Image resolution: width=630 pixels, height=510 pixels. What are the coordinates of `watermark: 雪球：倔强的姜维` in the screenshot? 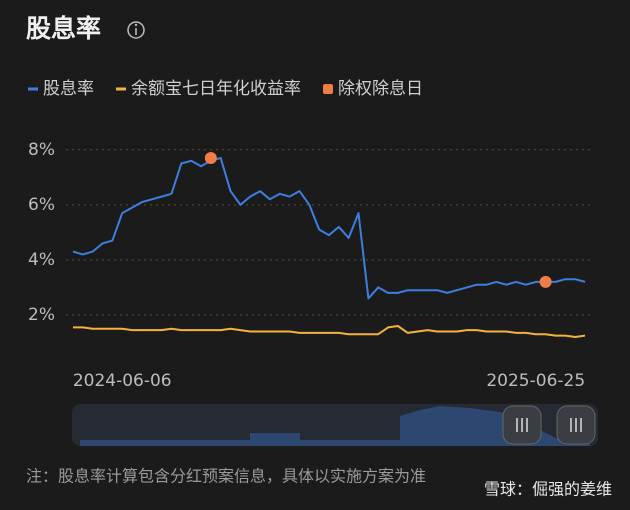 It's located at (548, 489).